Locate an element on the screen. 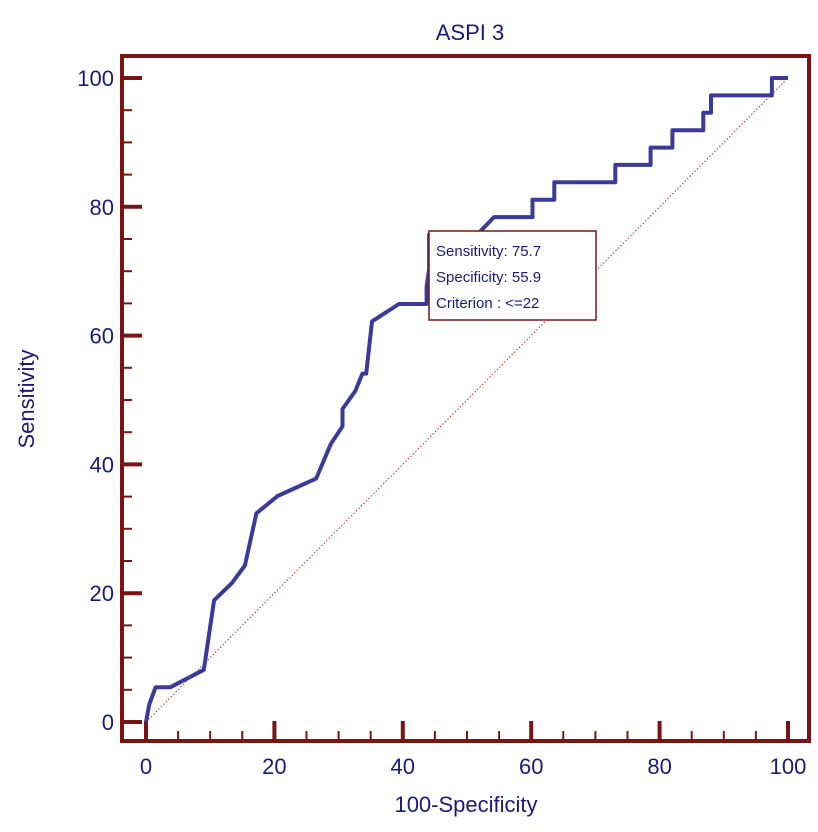 The width and height of the screenshot is (818, 832). info-box-frame is located at coordinates (512, 275).